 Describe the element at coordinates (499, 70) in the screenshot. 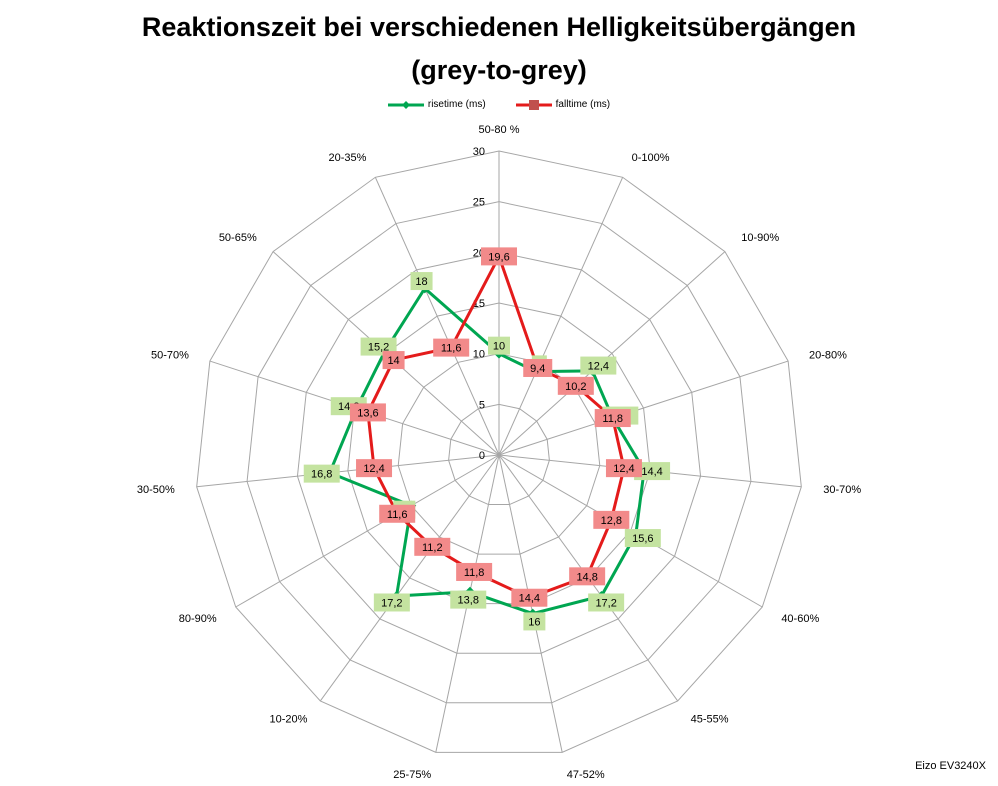

I see `chart-subtitle: (grey-to-grey)` at that location.